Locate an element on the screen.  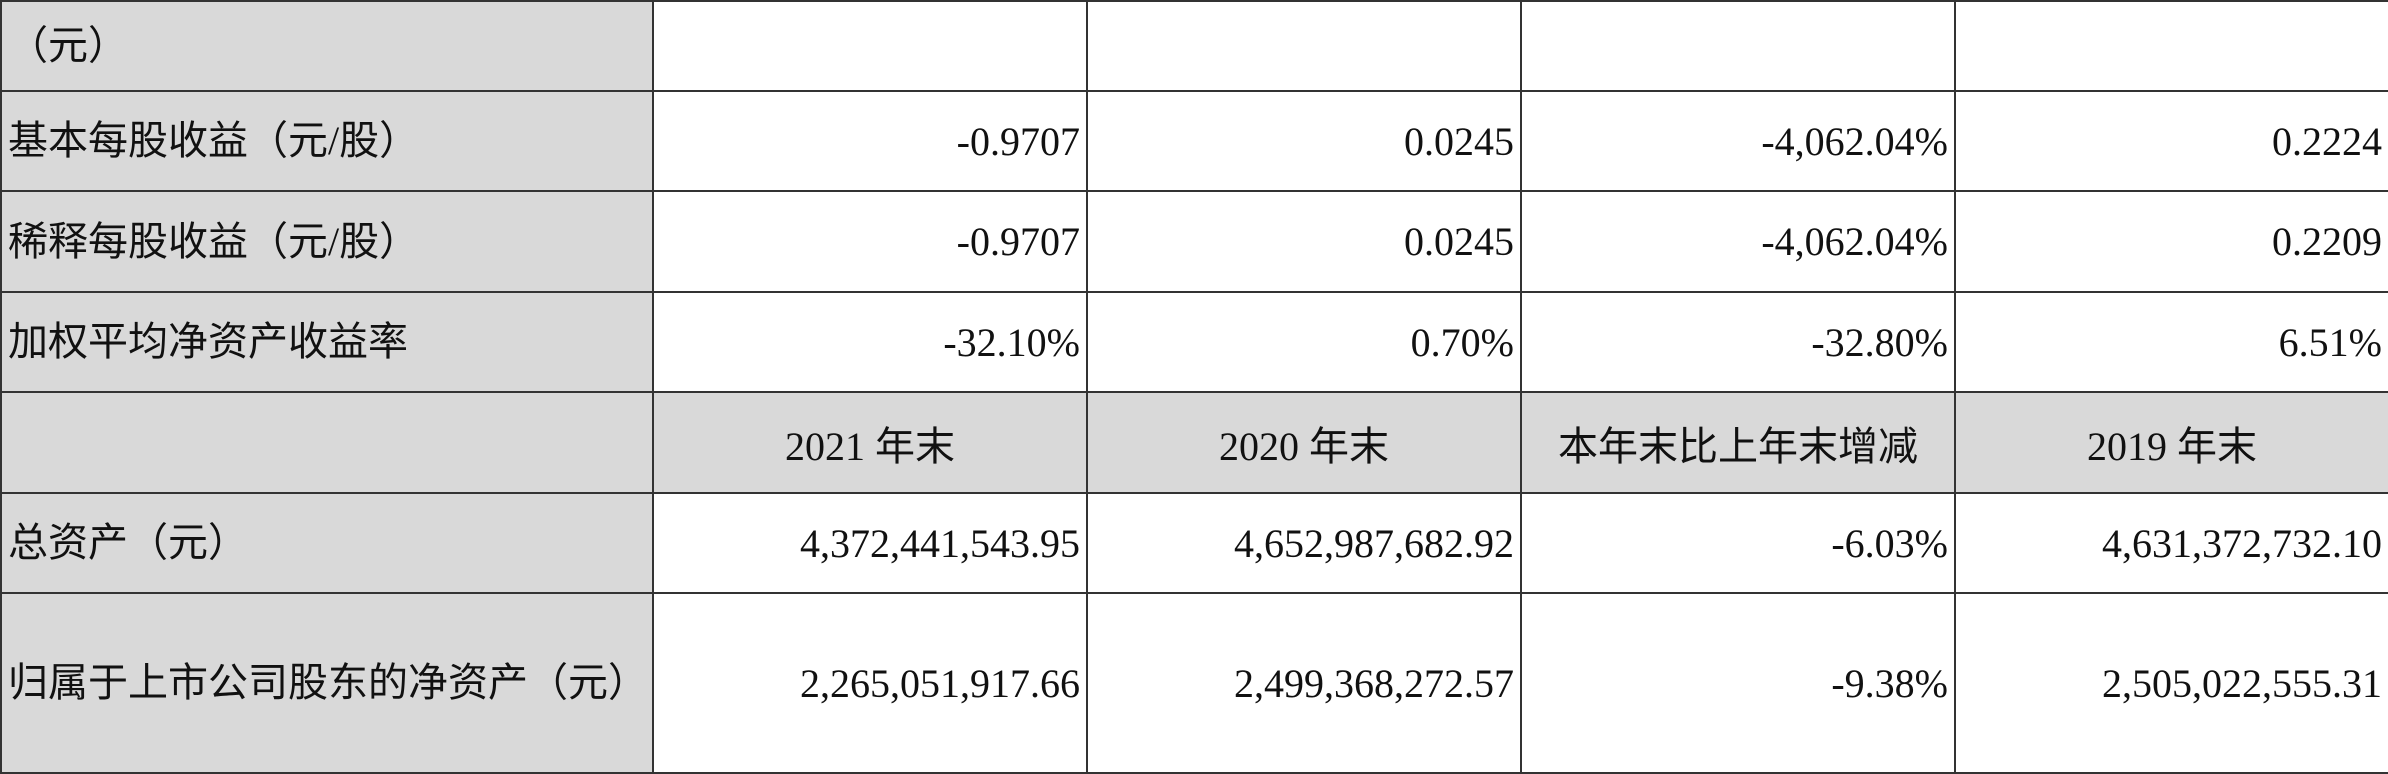
value-cell: 2,499,368,272.57 is located at coordinates (1304, 683).